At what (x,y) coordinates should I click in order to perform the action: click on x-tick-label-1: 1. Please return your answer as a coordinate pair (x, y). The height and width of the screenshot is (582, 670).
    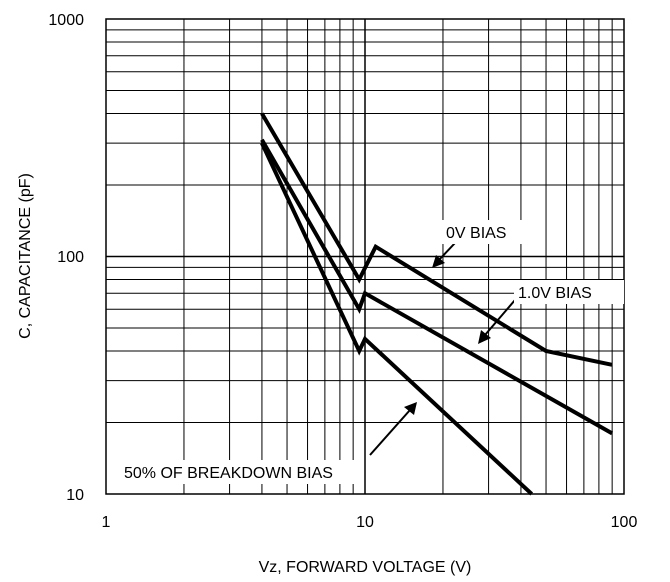
    Looking at the image, I should click on (106, 522).